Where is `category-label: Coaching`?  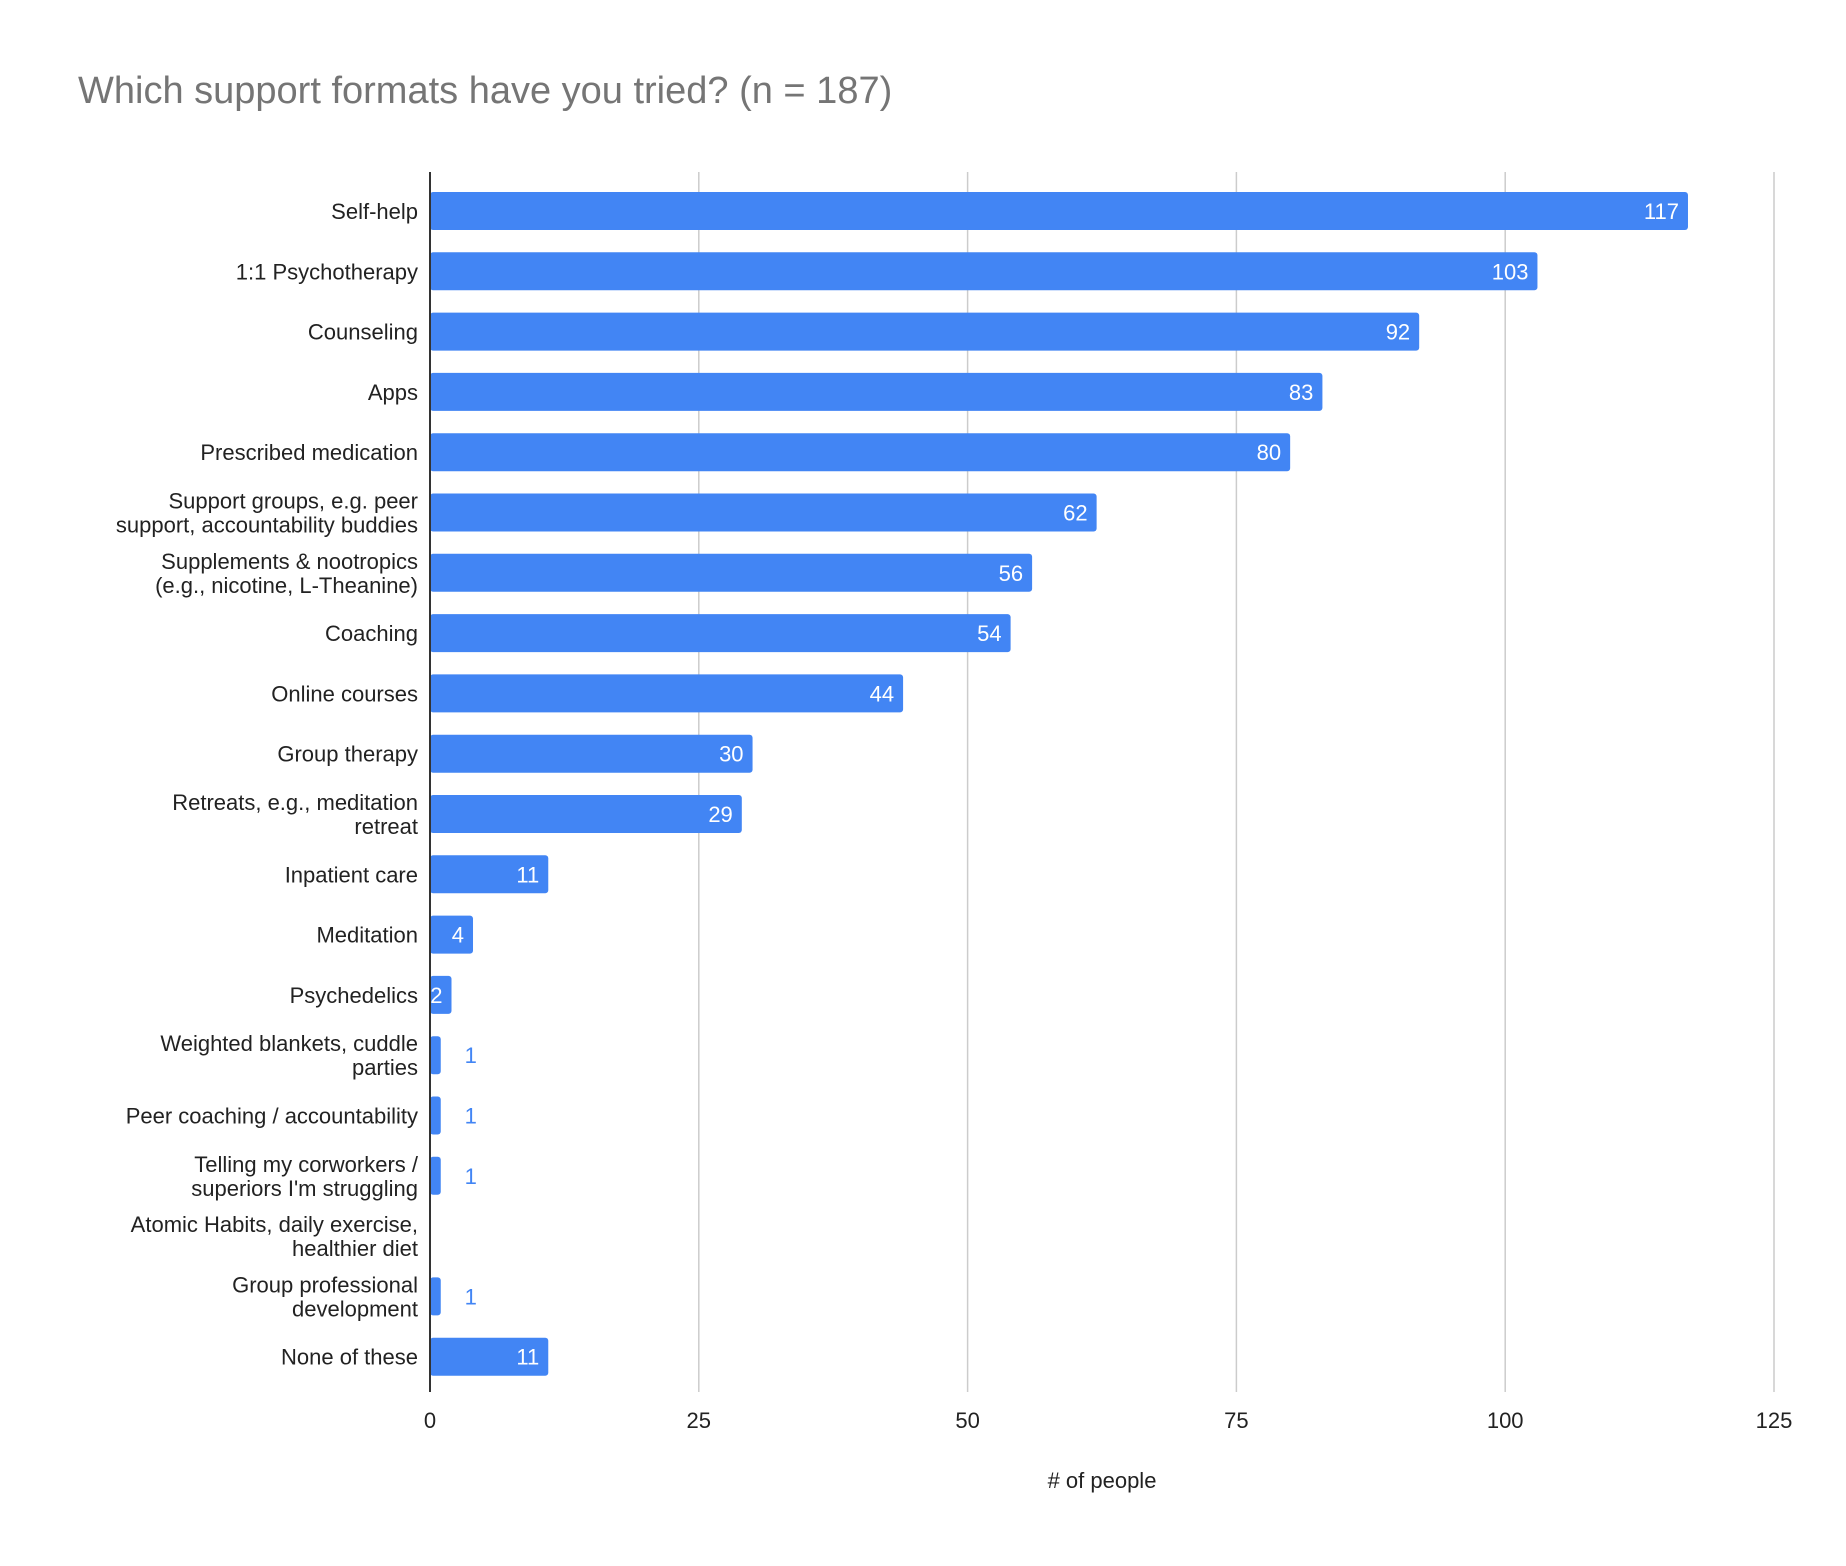 category-label: Coaching is located at coordinates (371, 633).